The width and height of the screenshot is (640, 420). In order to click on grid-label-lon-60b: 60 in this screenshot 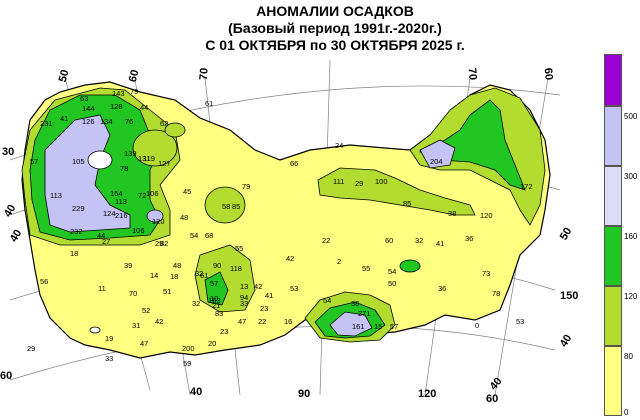, I will do `click(492, 399)`.